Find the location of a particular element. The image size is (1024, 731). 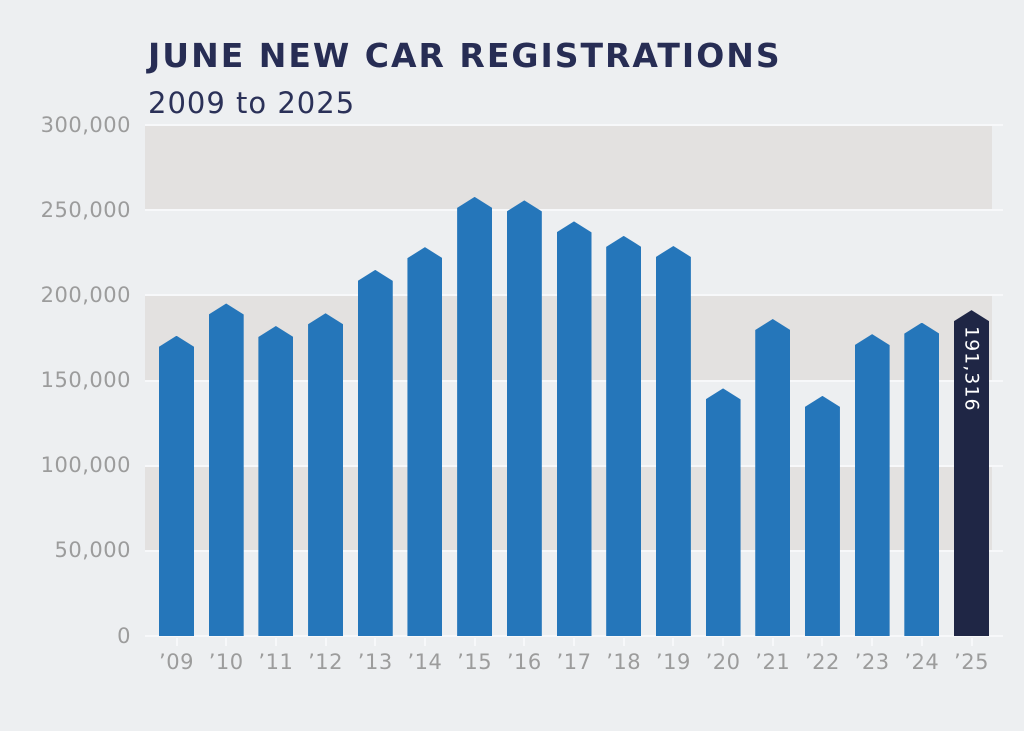

bar-column: ’21 is located at coordinates (773, 399).